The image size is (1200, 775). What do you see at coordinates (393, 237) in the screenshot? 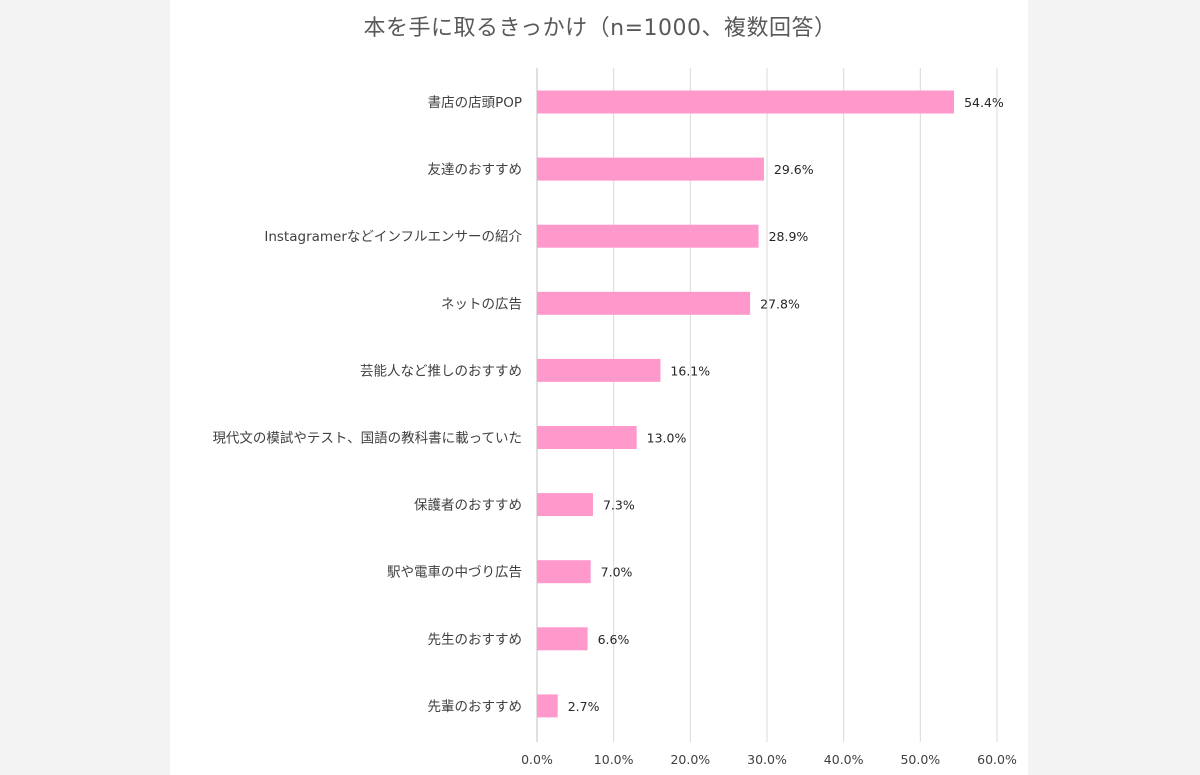
I see `category-label: Instagramerなどインフルエンサーの紹介` at bounding box center [393, 237].